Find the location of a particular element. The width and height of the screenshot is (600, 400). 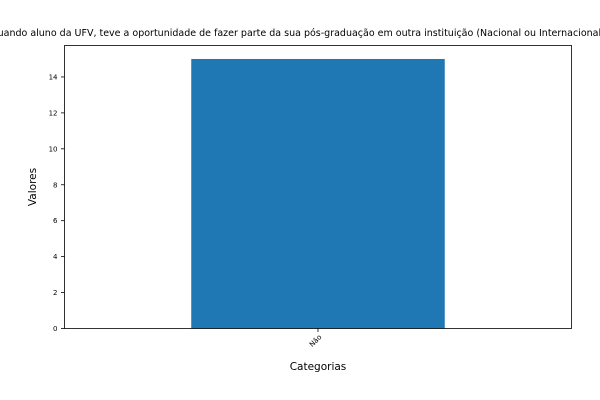

y-axis: 0 2 4 6 8 10 12 14 is located at coordinates (57, 203).